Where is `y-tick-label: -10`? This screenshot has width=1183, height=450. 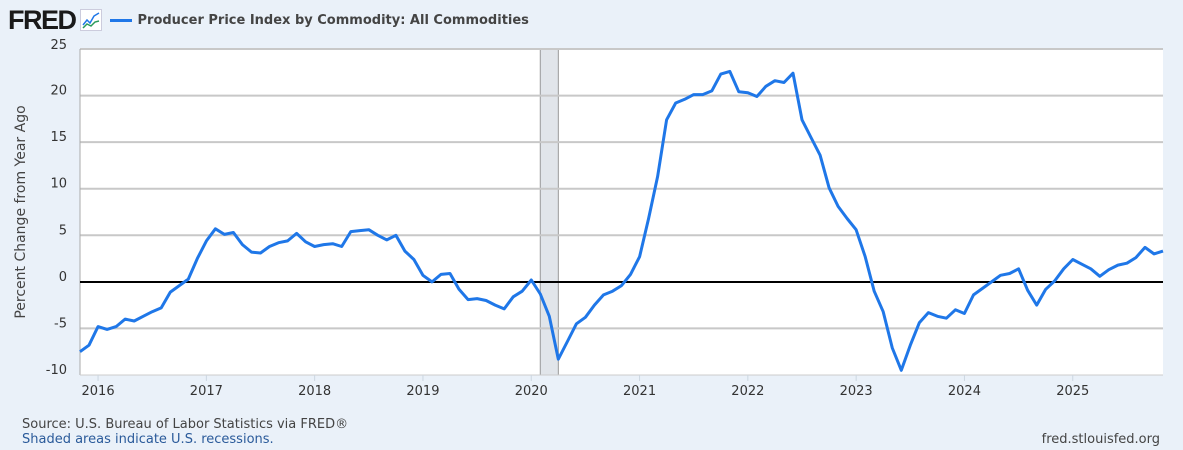
y-tick-label: -10 is located at coordinates (56, 370).